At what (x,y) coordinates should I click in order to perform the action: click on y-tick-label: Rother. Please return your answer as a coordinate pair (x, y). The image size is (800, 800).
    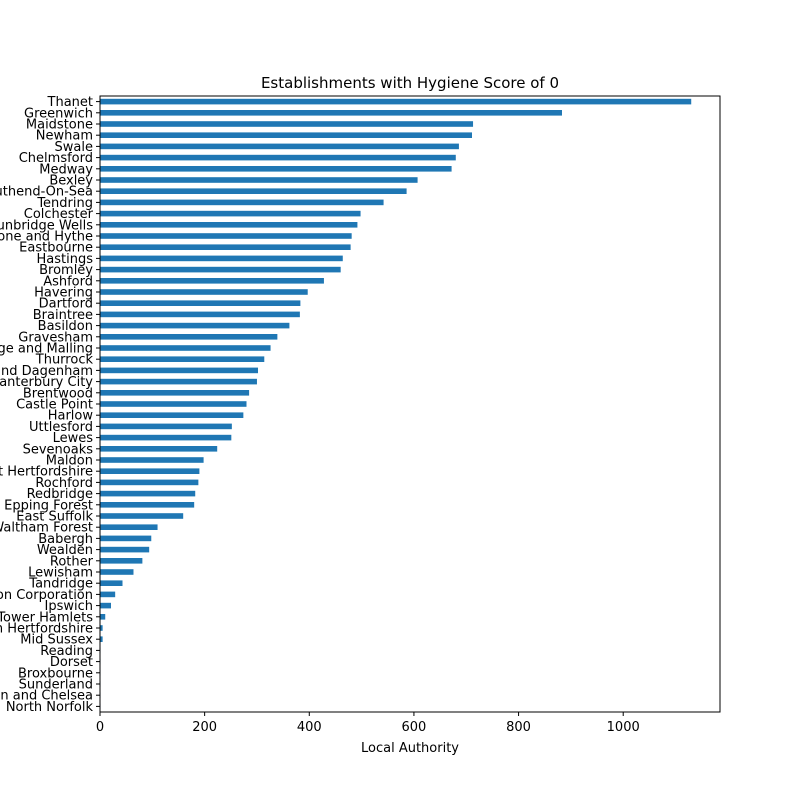
    Looking at the image, I should click on (72, 561).